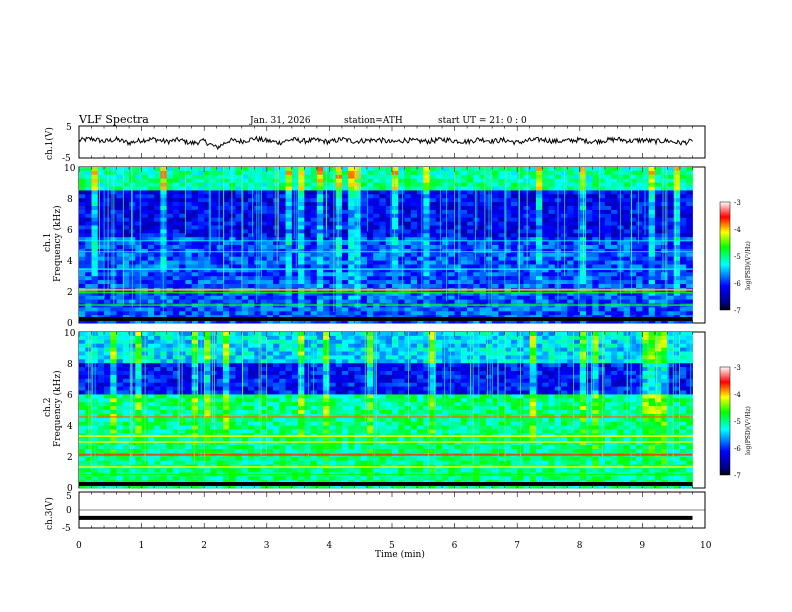 Image resolution: width=792 pixels, height=612 pixels. Describe the element at coordinates (280, 121) in the screenshot. I see `date-label: Jan. 31, 2026` at that location.